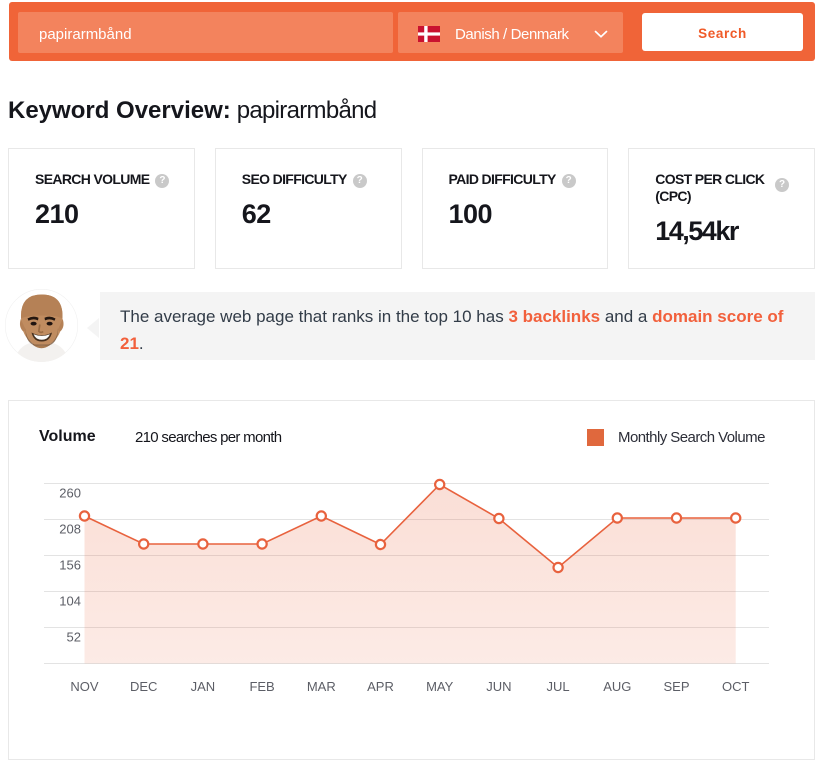  What do you see at coordinates (70, 565) in the screenshot?
I see `svg-text: 156` at bounding box center [70, 565].